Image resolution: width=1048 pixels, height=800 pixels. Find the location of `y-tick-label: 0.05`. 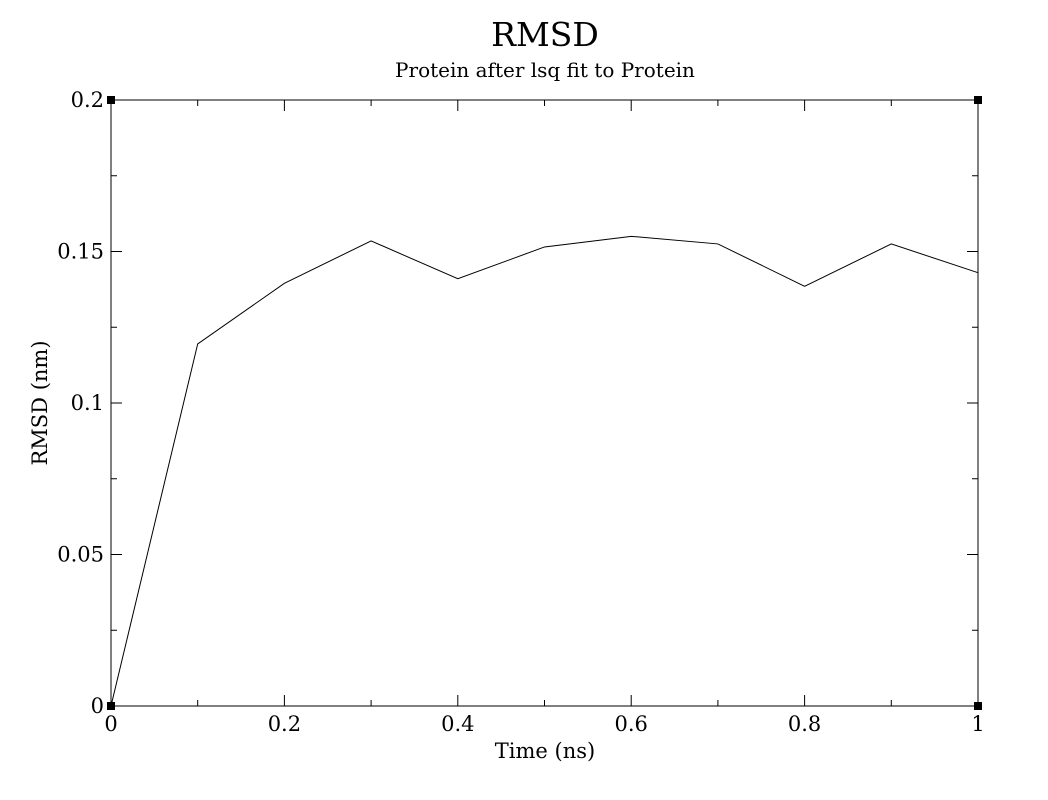

y-tick-label: 0.05 is located at coordinates (80, 555).